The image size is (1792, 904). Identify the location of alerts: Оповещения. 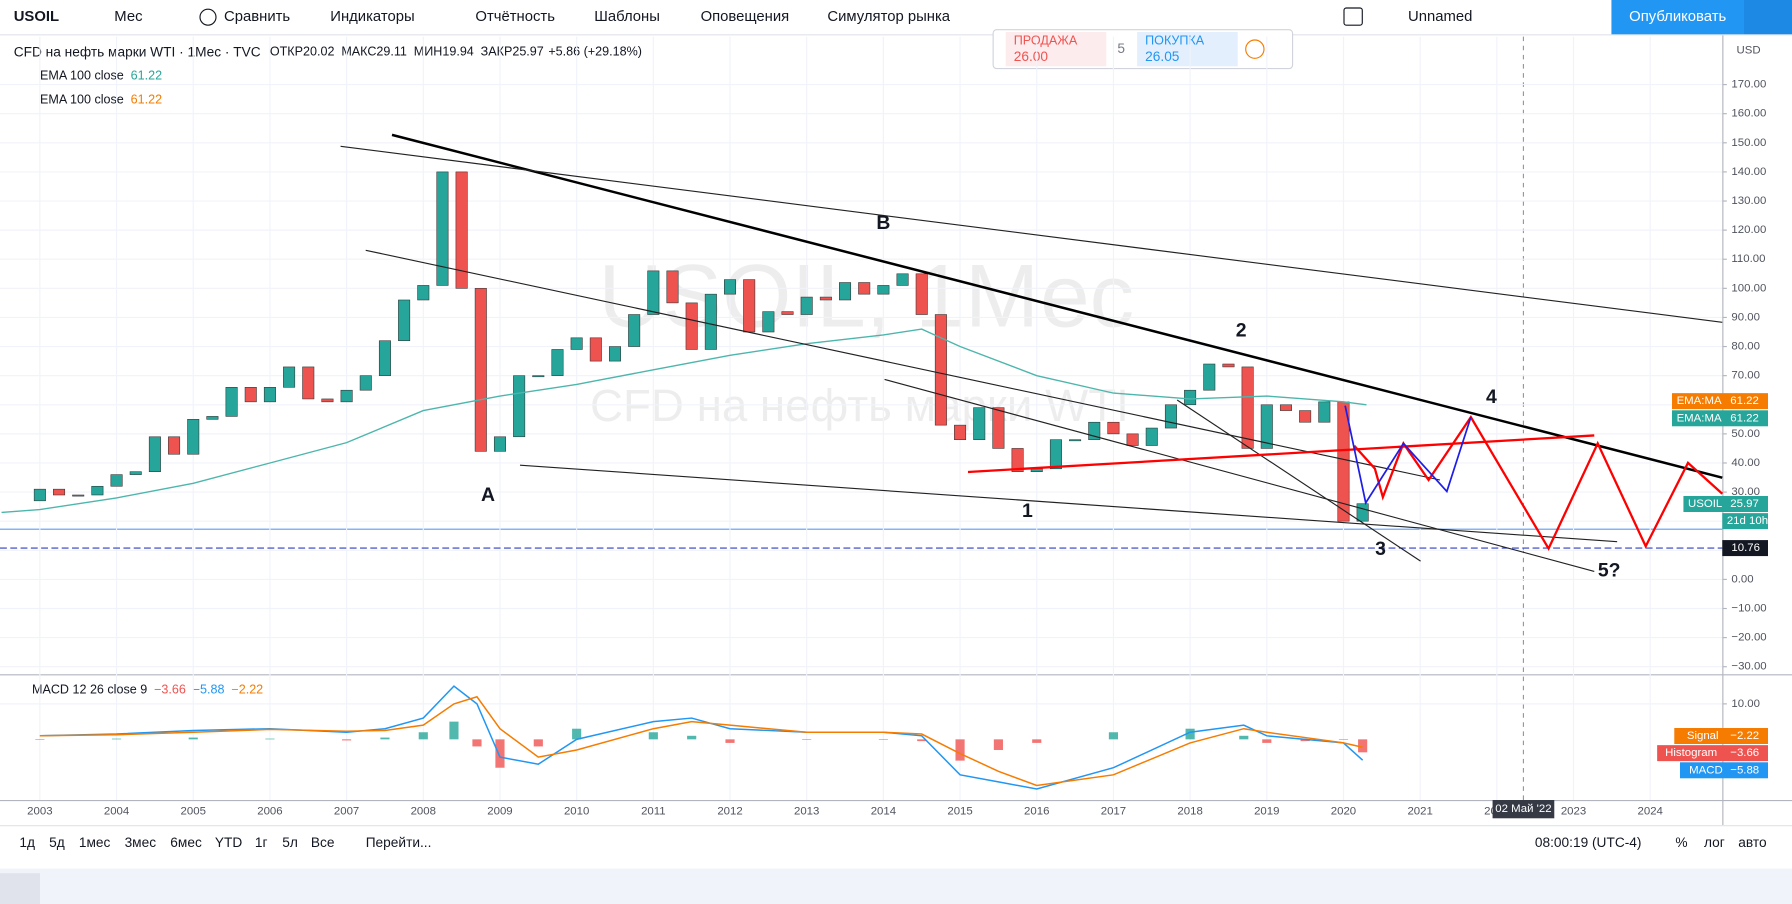
(745, 17).